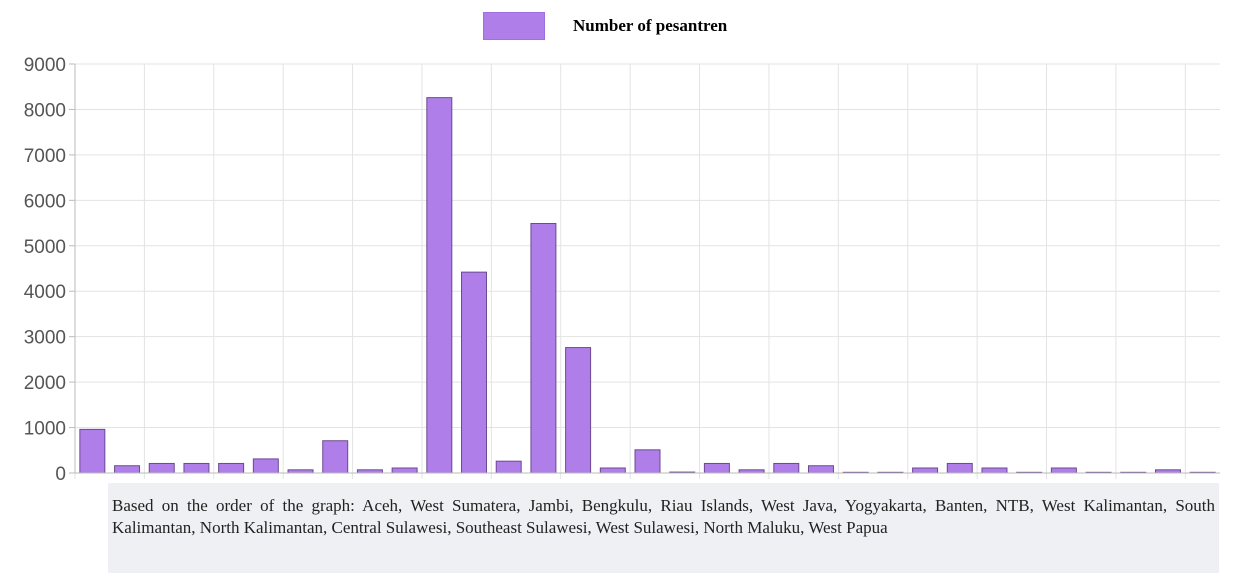 Image resolution: width=1234 pixels, height=573 pixels. Describe the element at coordinates (45, 429) in the screenshot. I see `y-tick-label: 1000` at that location.